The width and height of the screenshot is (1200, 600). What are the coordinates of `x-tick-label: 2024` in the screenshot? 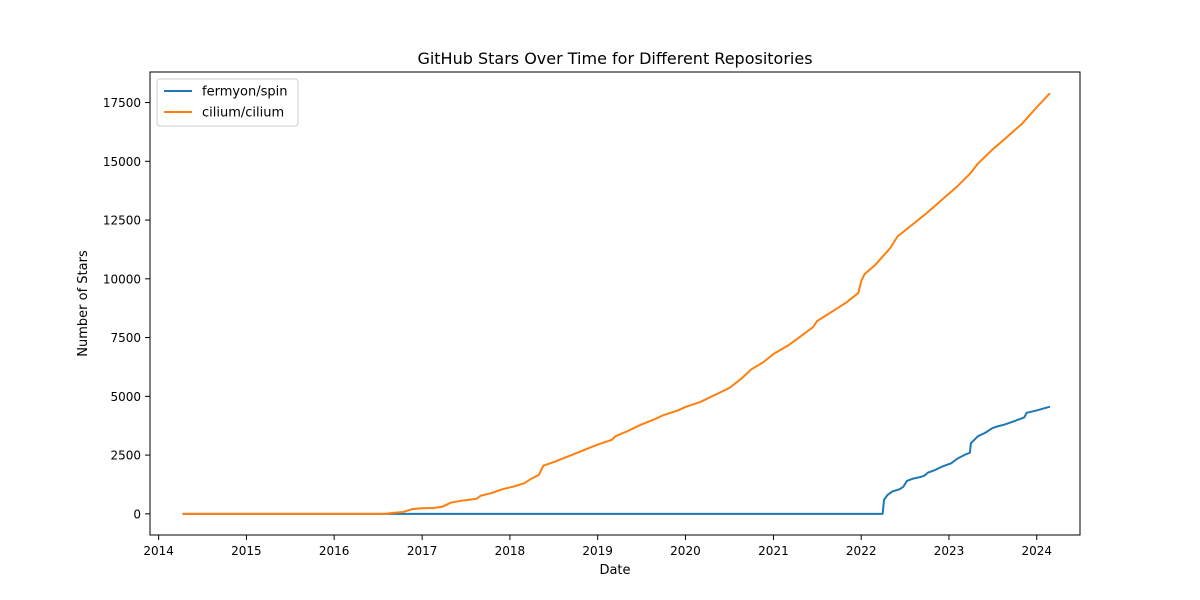 It's located at (1036, 551).